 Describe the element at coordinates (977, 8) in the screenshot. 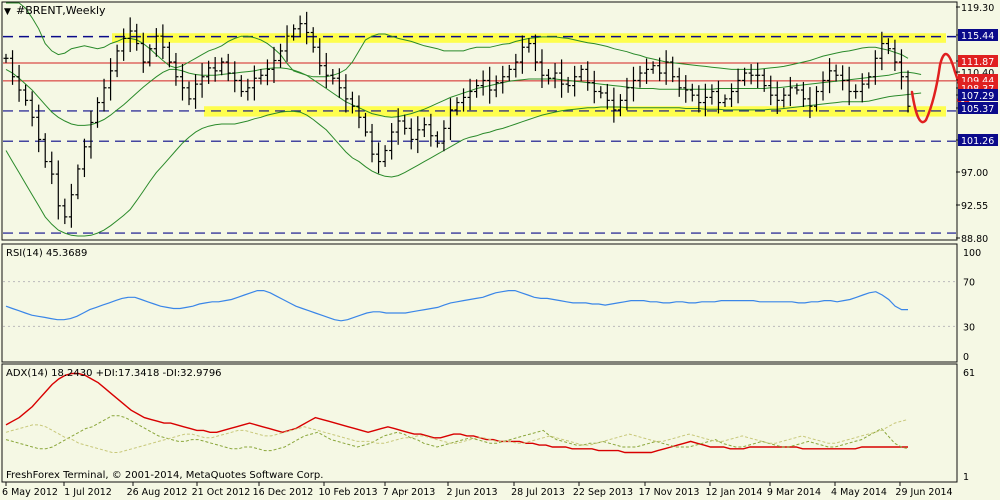

I see `price-axis-label: 119.30` at that location.